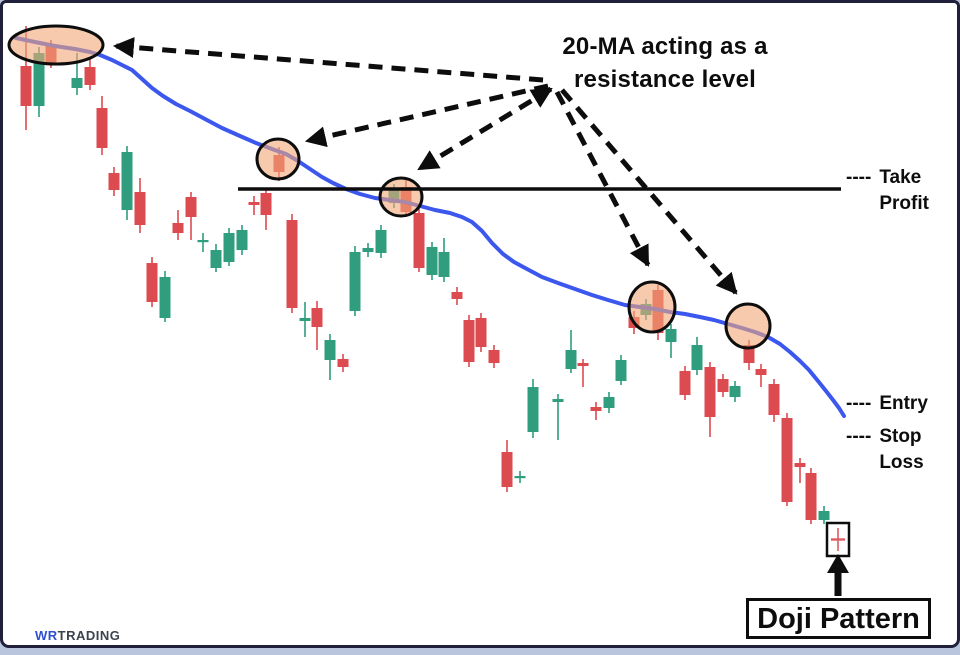 This screenshot has width=960, height=655. Describe the element at coordinates (838, 618) in the screenshot. I see `doji-pattern-label: Doji Pattern` at that location.